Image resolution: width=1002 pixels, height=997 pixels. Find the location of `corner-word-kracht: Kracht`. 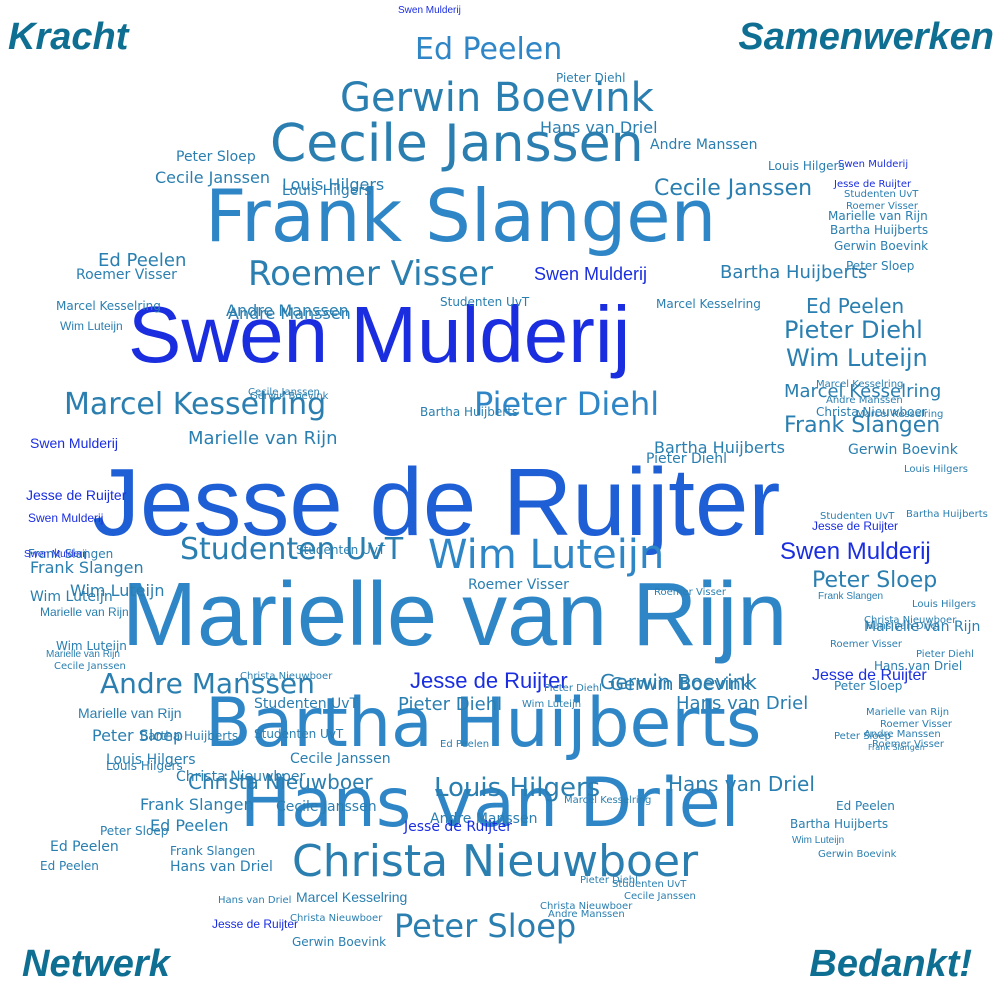

corner-word-kracht: Kracht is located at coordinates (68, 37).